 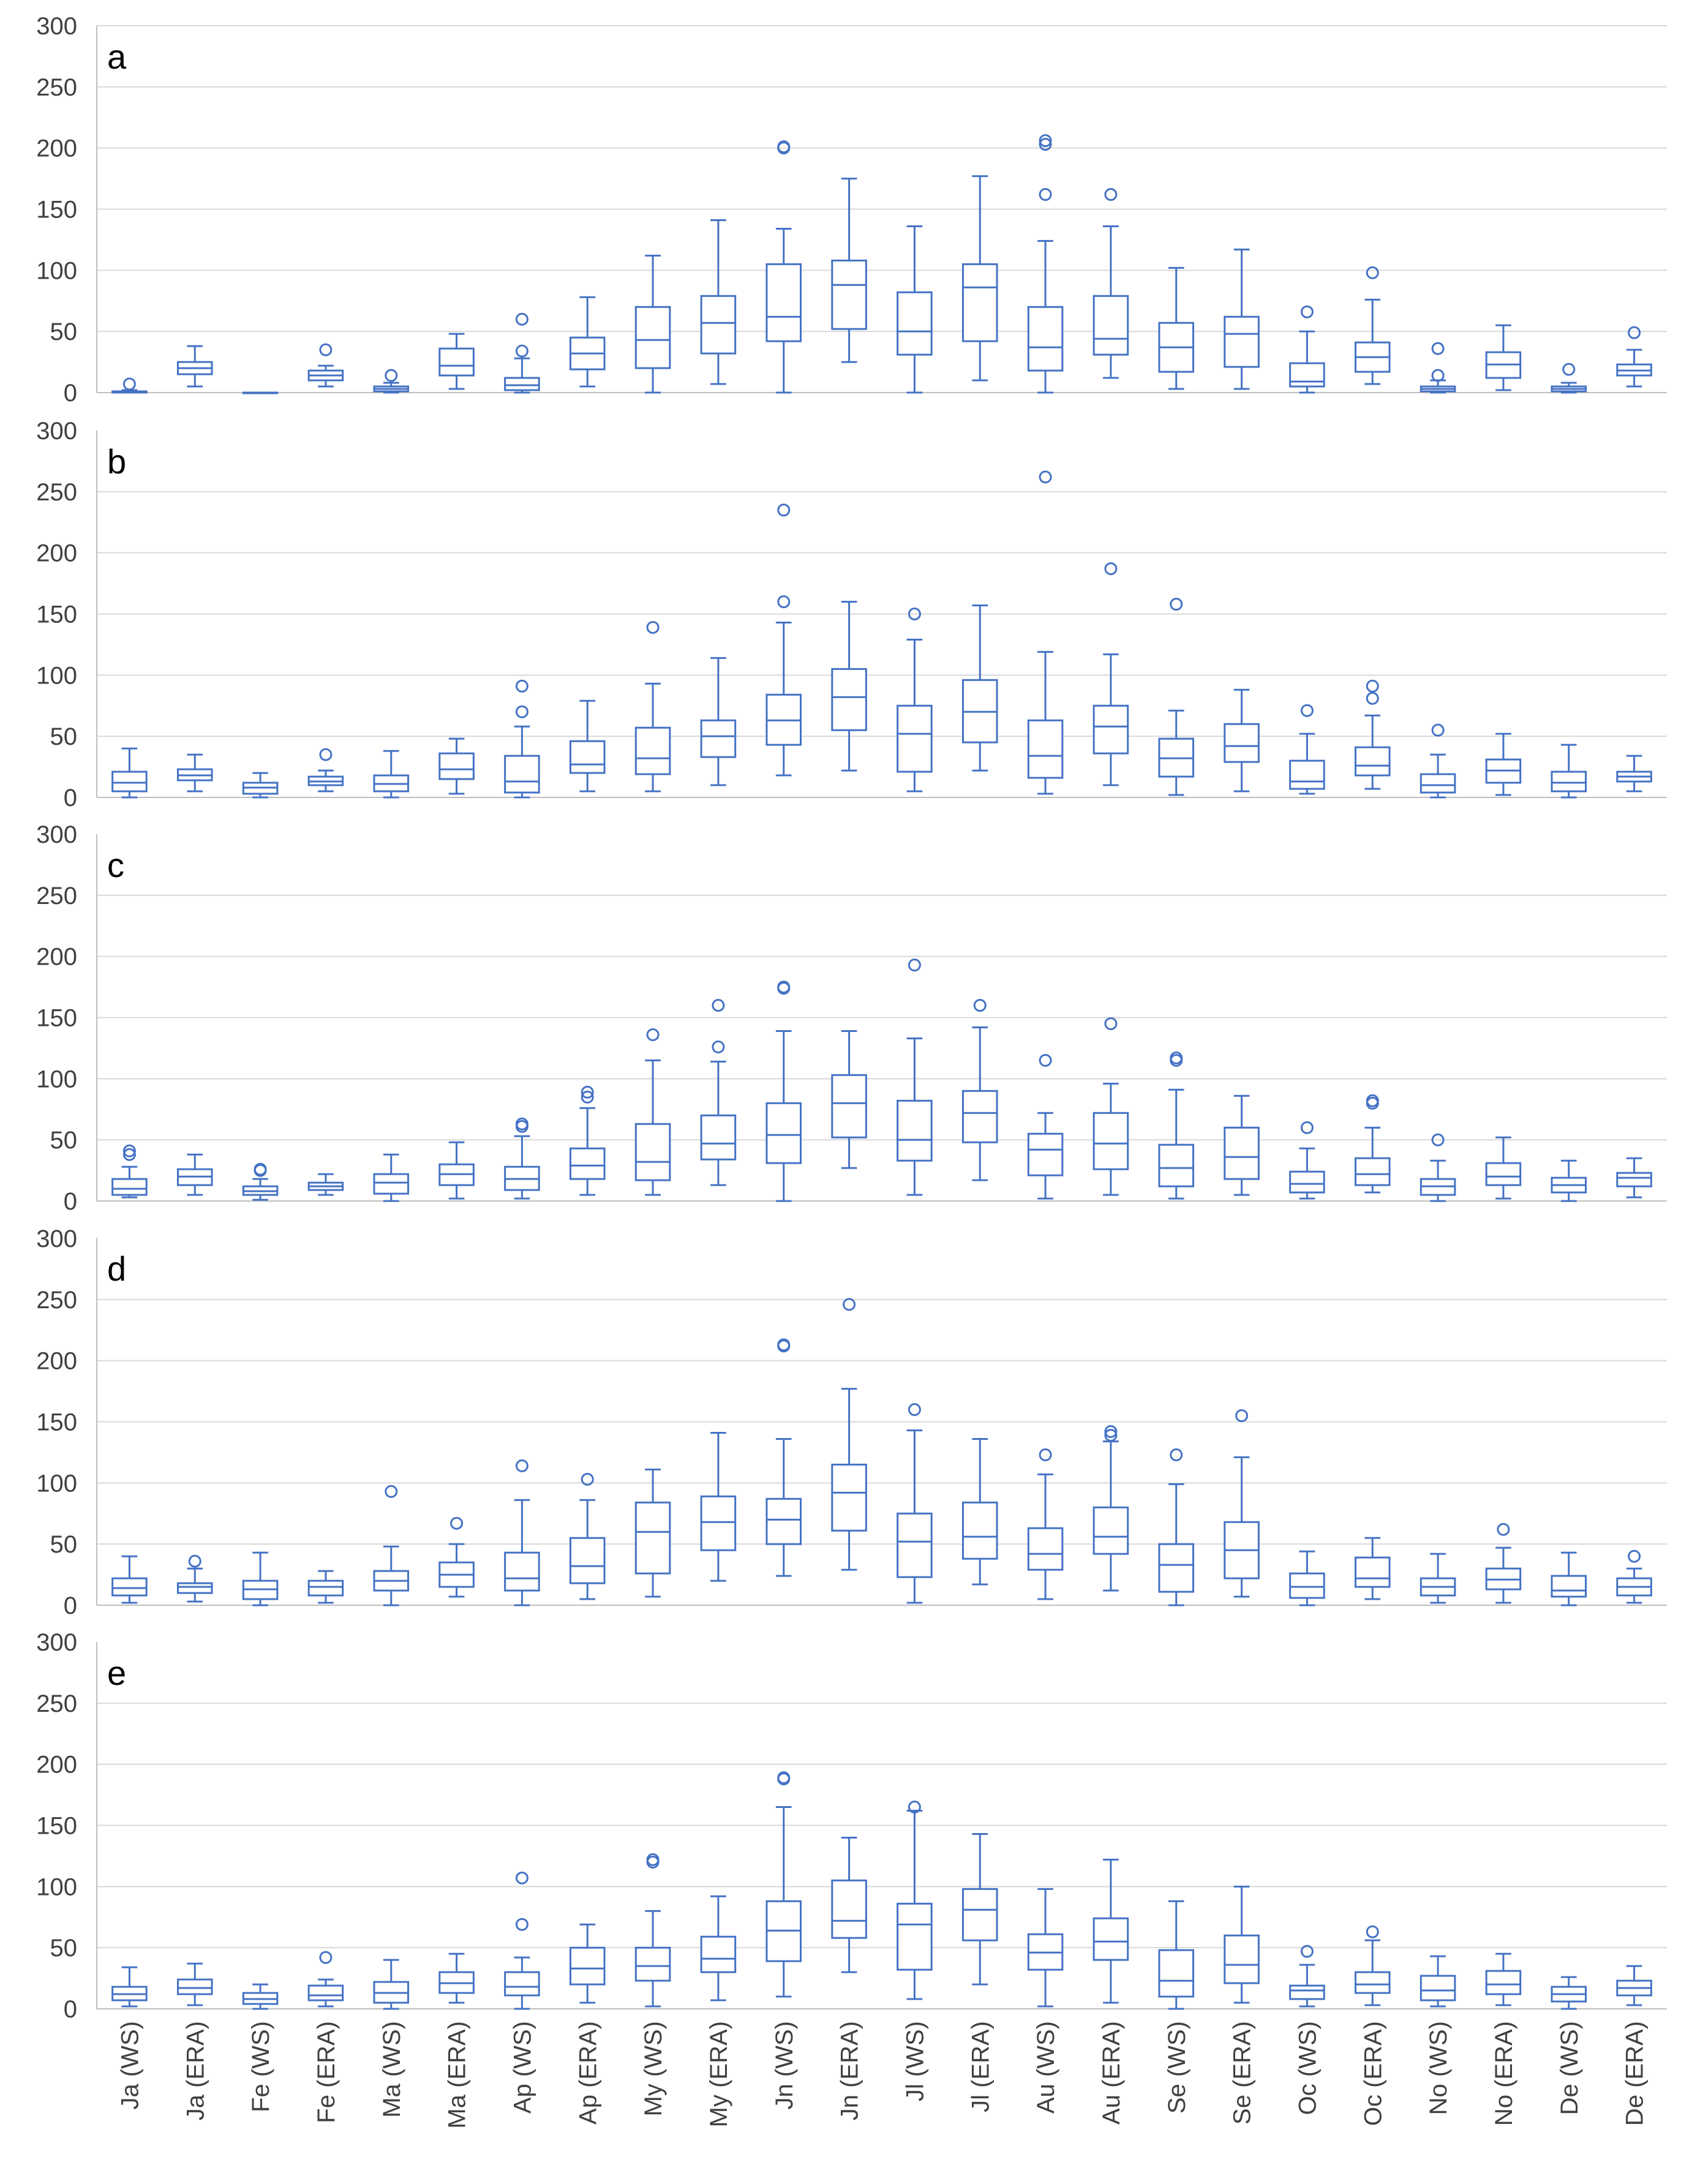 What do you see at coordinates (1504, 357) in the screenshot?
I see `box-No (ERA)` at bounding box center [1504, 357].